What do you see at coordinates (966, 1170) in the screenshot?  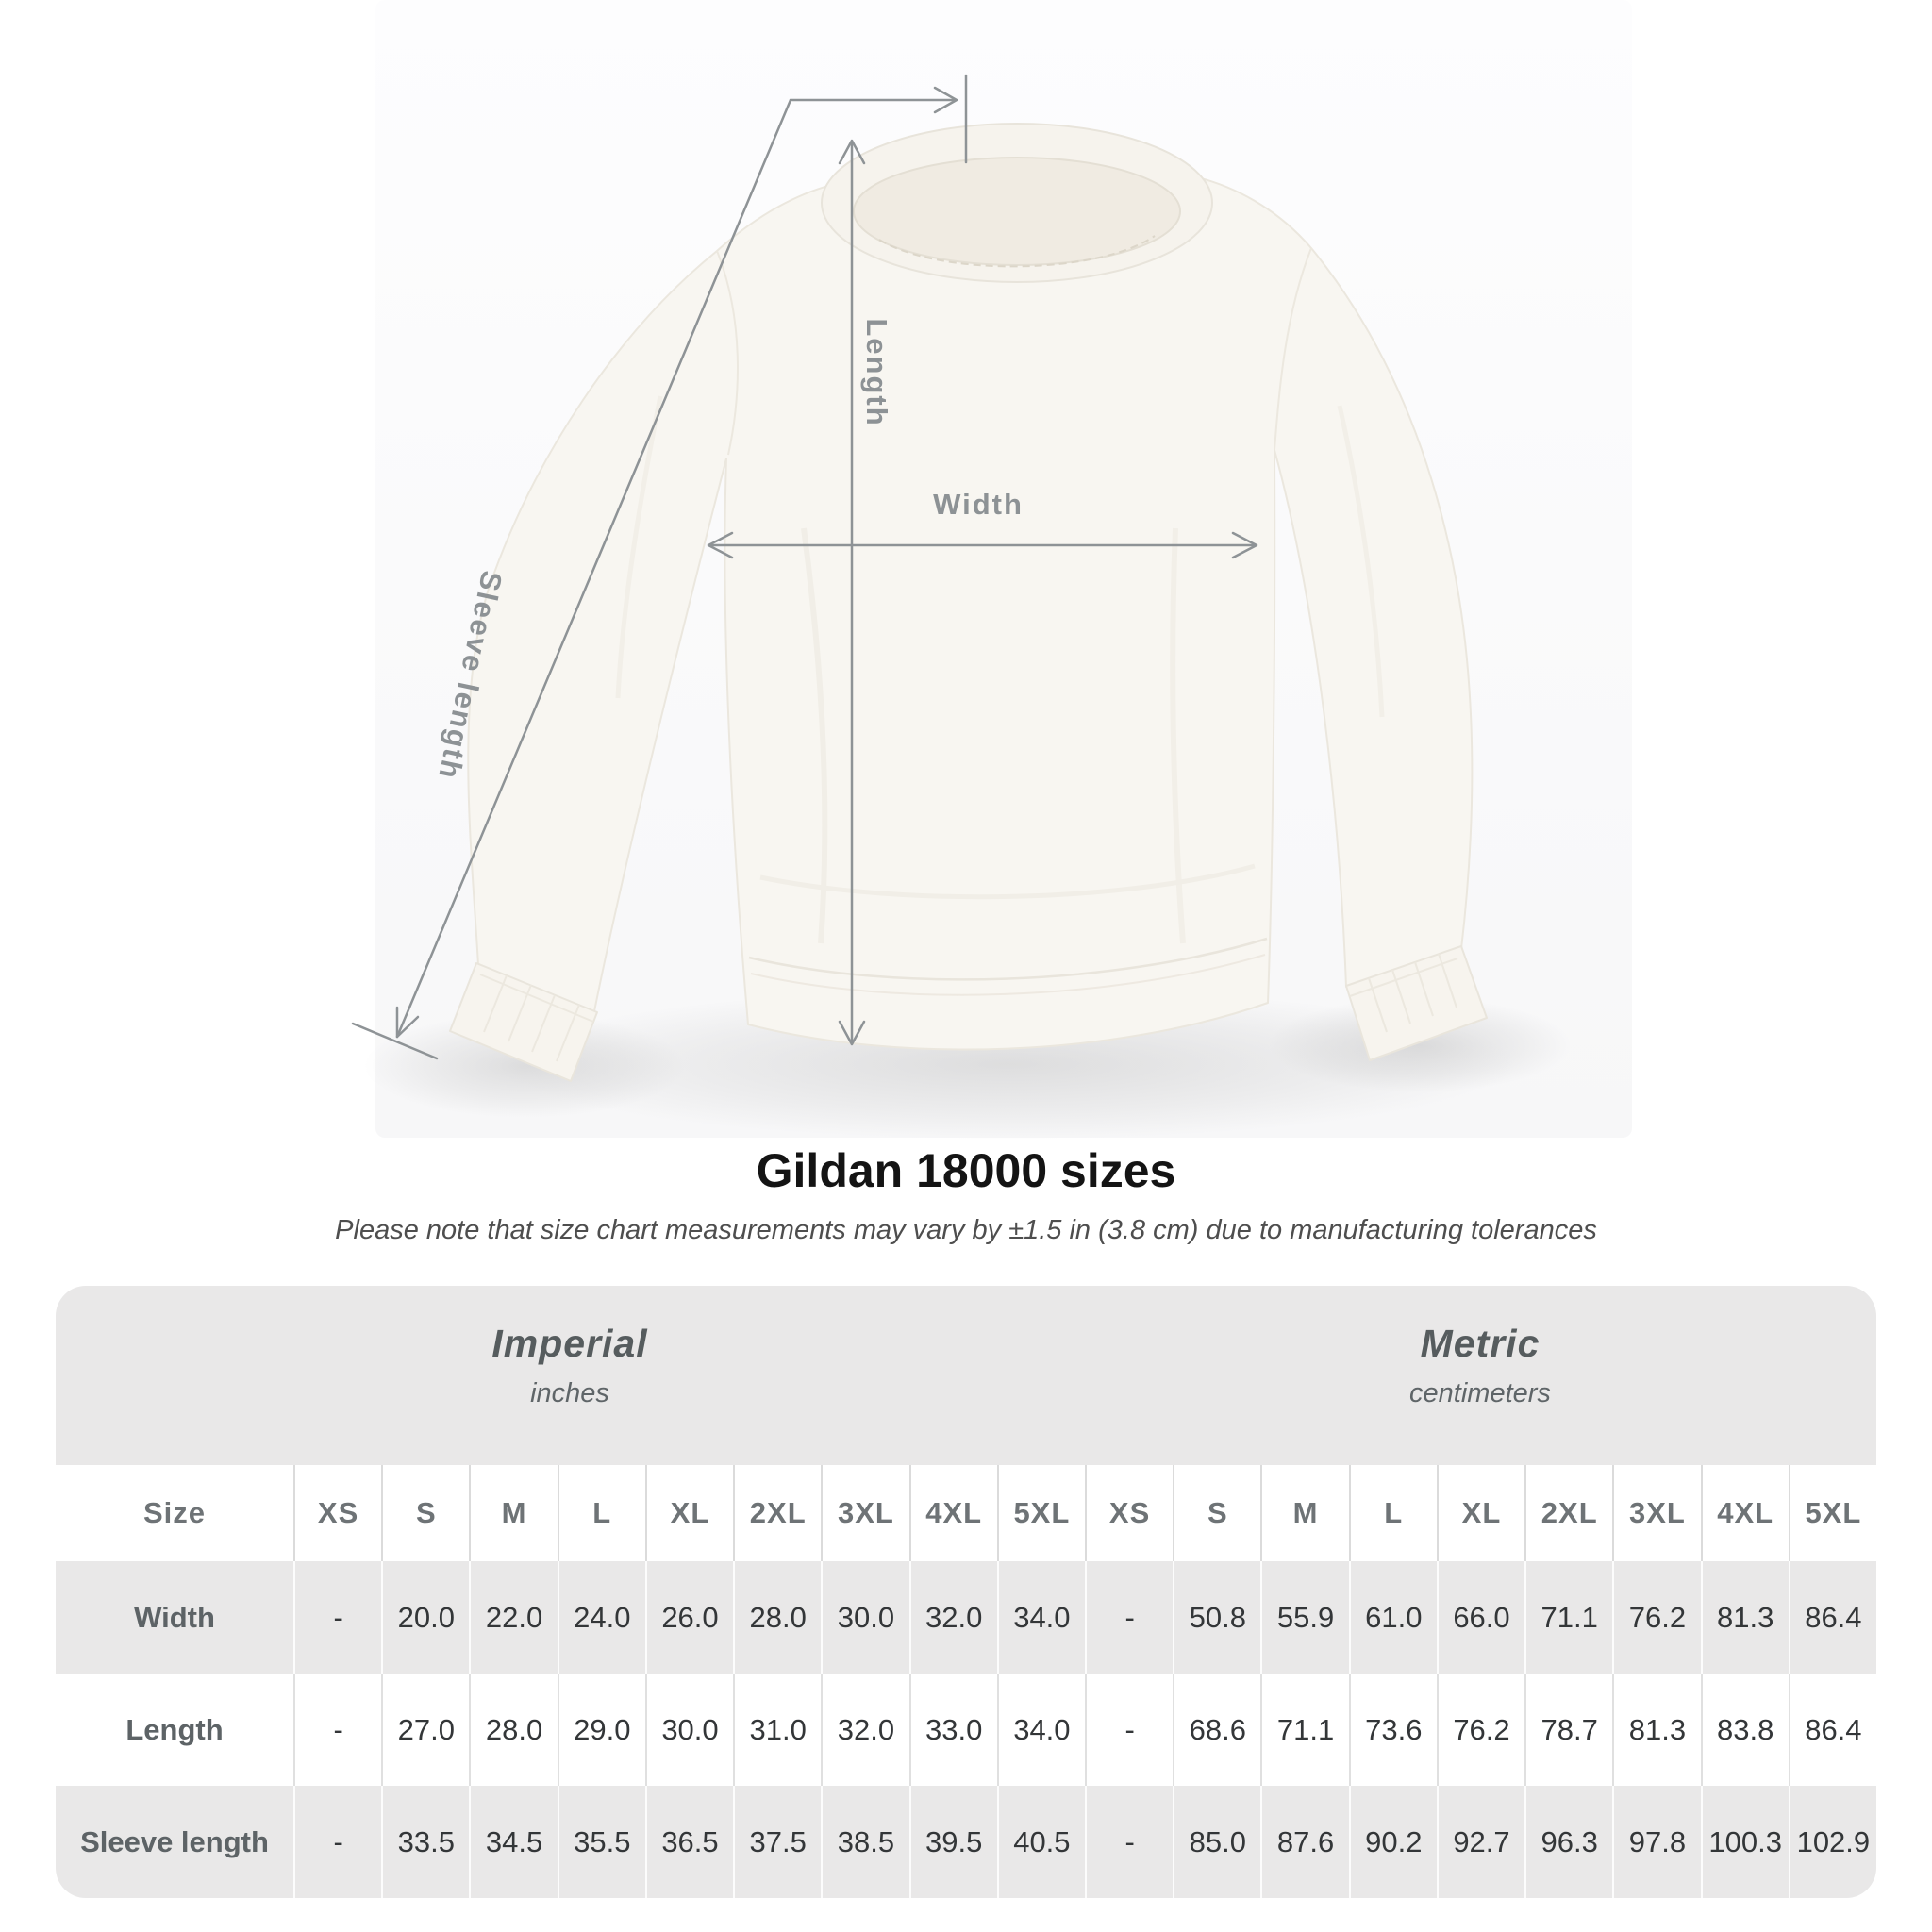 I see `page-title: Gildan 18000 sizes` at bounding box center [966, 1170].